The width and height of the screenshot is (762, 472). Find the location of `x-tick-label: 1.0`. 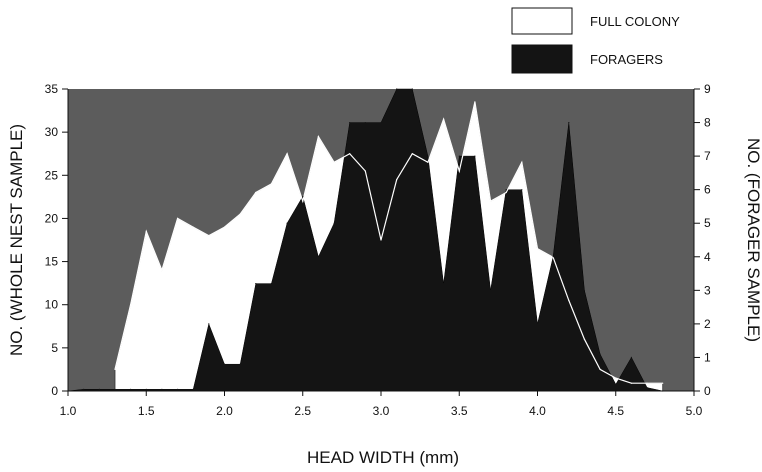

x-tick-label: 1.0 is located at coordinates (68, 411).